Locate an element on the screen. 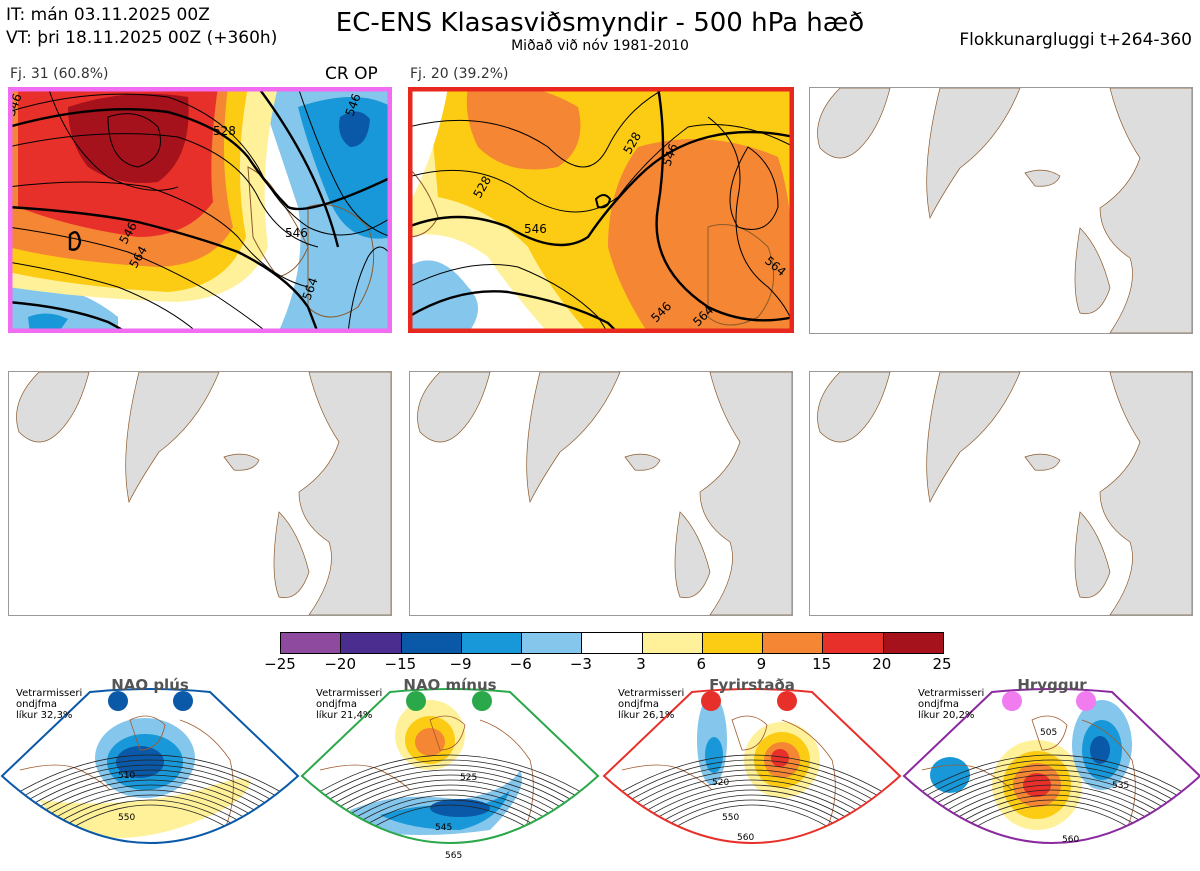 This screenshot has height=871, width=1200. regime-map-3: 520 550 560 is located at coordinates (752, 766).